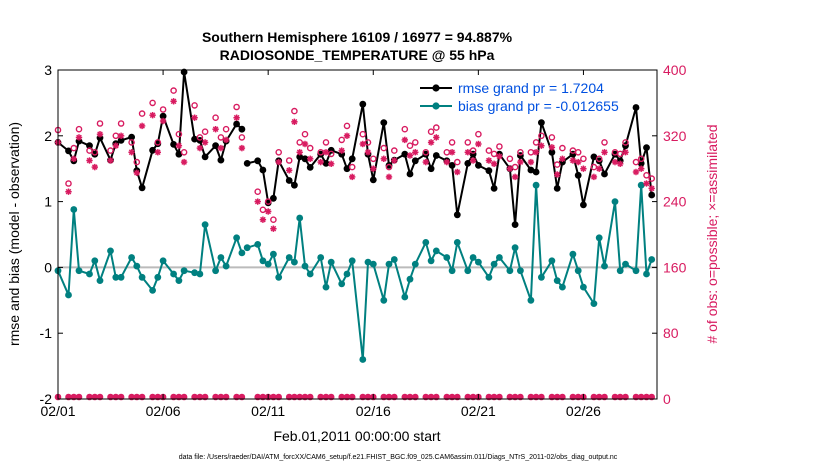 This screenshot has width=830, height=475. Describe the element at coordinates (356, 436) in the screenshot. I see `x-axis-label: Feb.01,2011 00:00:00 start` at that location.